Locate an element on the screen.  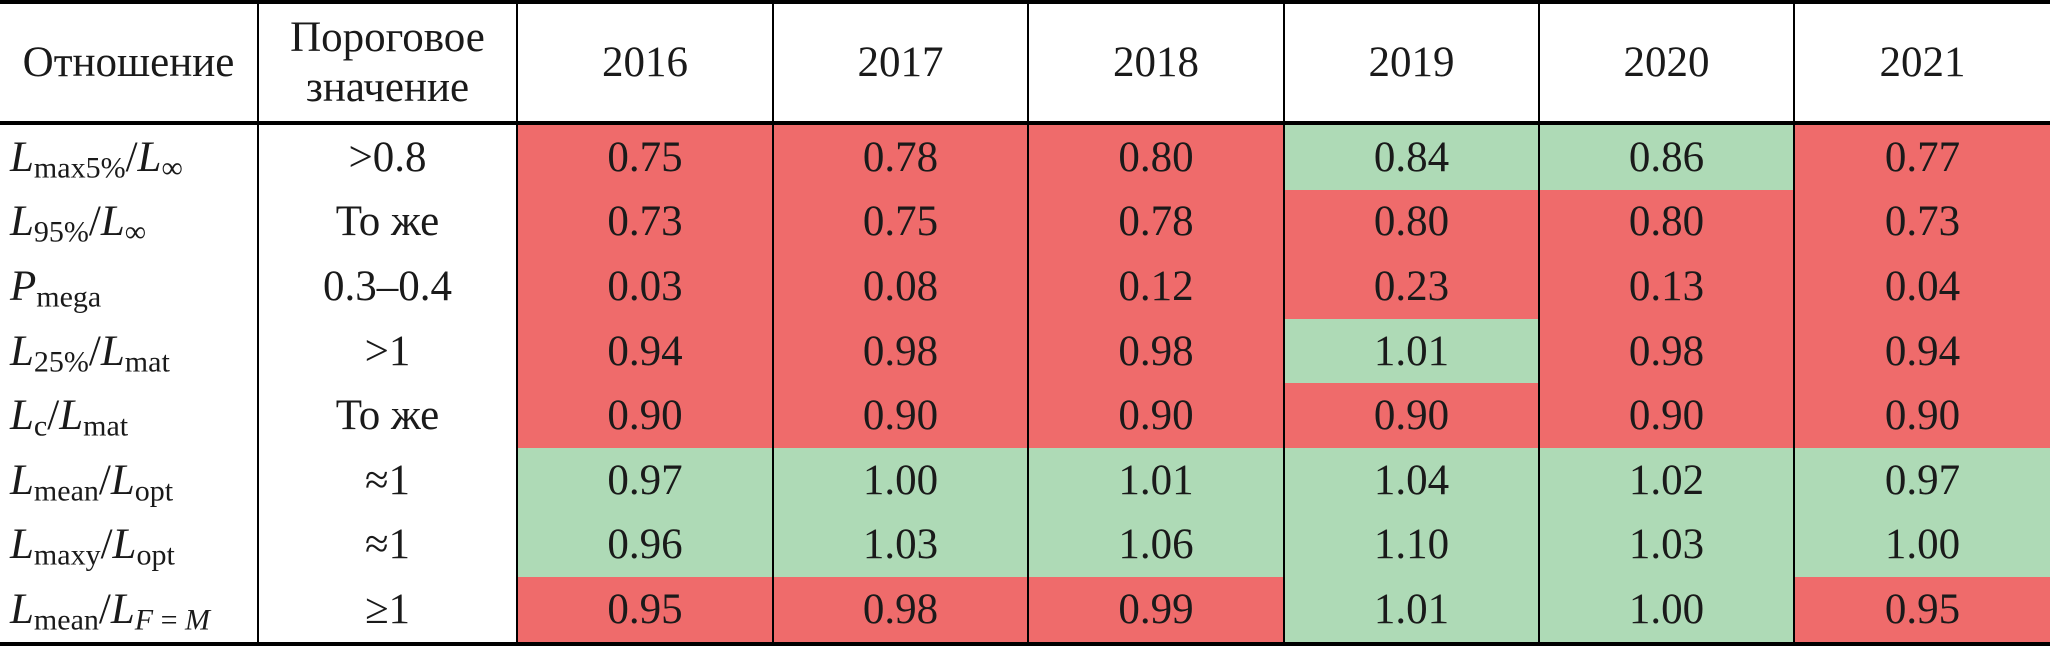
row-label-ratio: Lmaxy/Lopt is located at coordinates (129, 545).